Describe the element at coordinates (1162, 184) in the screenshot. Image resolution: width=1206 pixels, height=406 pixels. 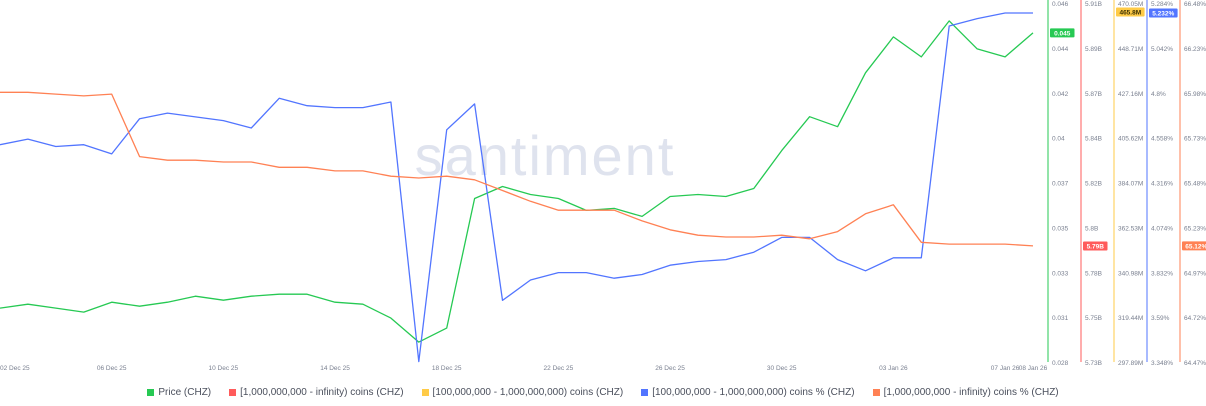
I see `y-tick-label: 4.316%` at that location.